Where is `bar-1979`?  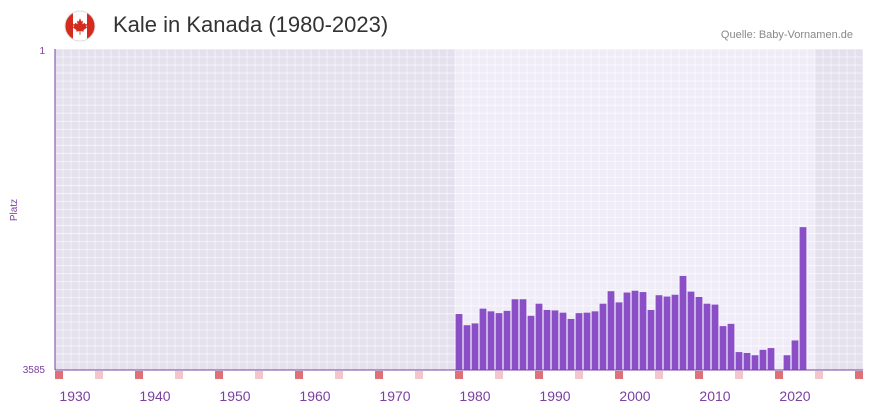
bar-1979 is located at coordinates (467, 347).